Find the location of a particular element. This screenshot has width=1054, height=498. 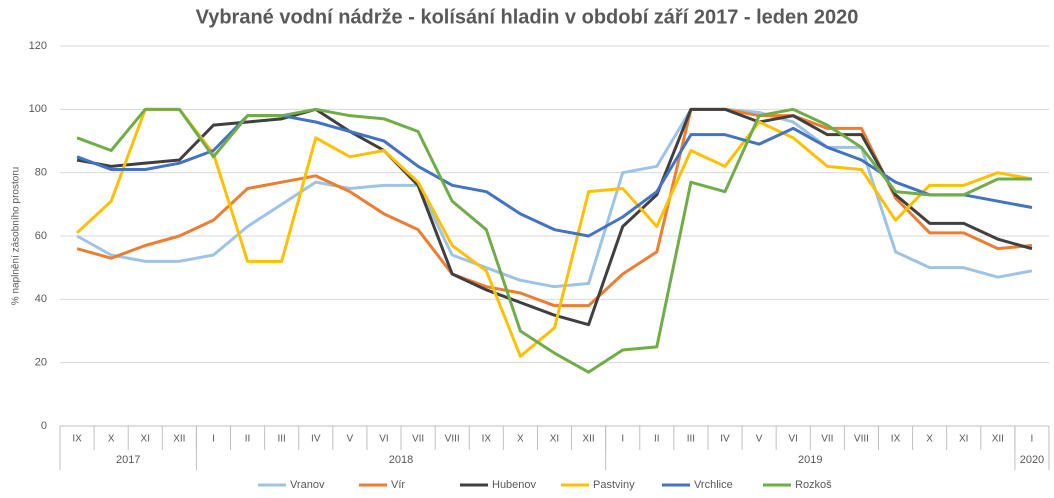

group-label: 2017 is located at coordinates (128, 460).